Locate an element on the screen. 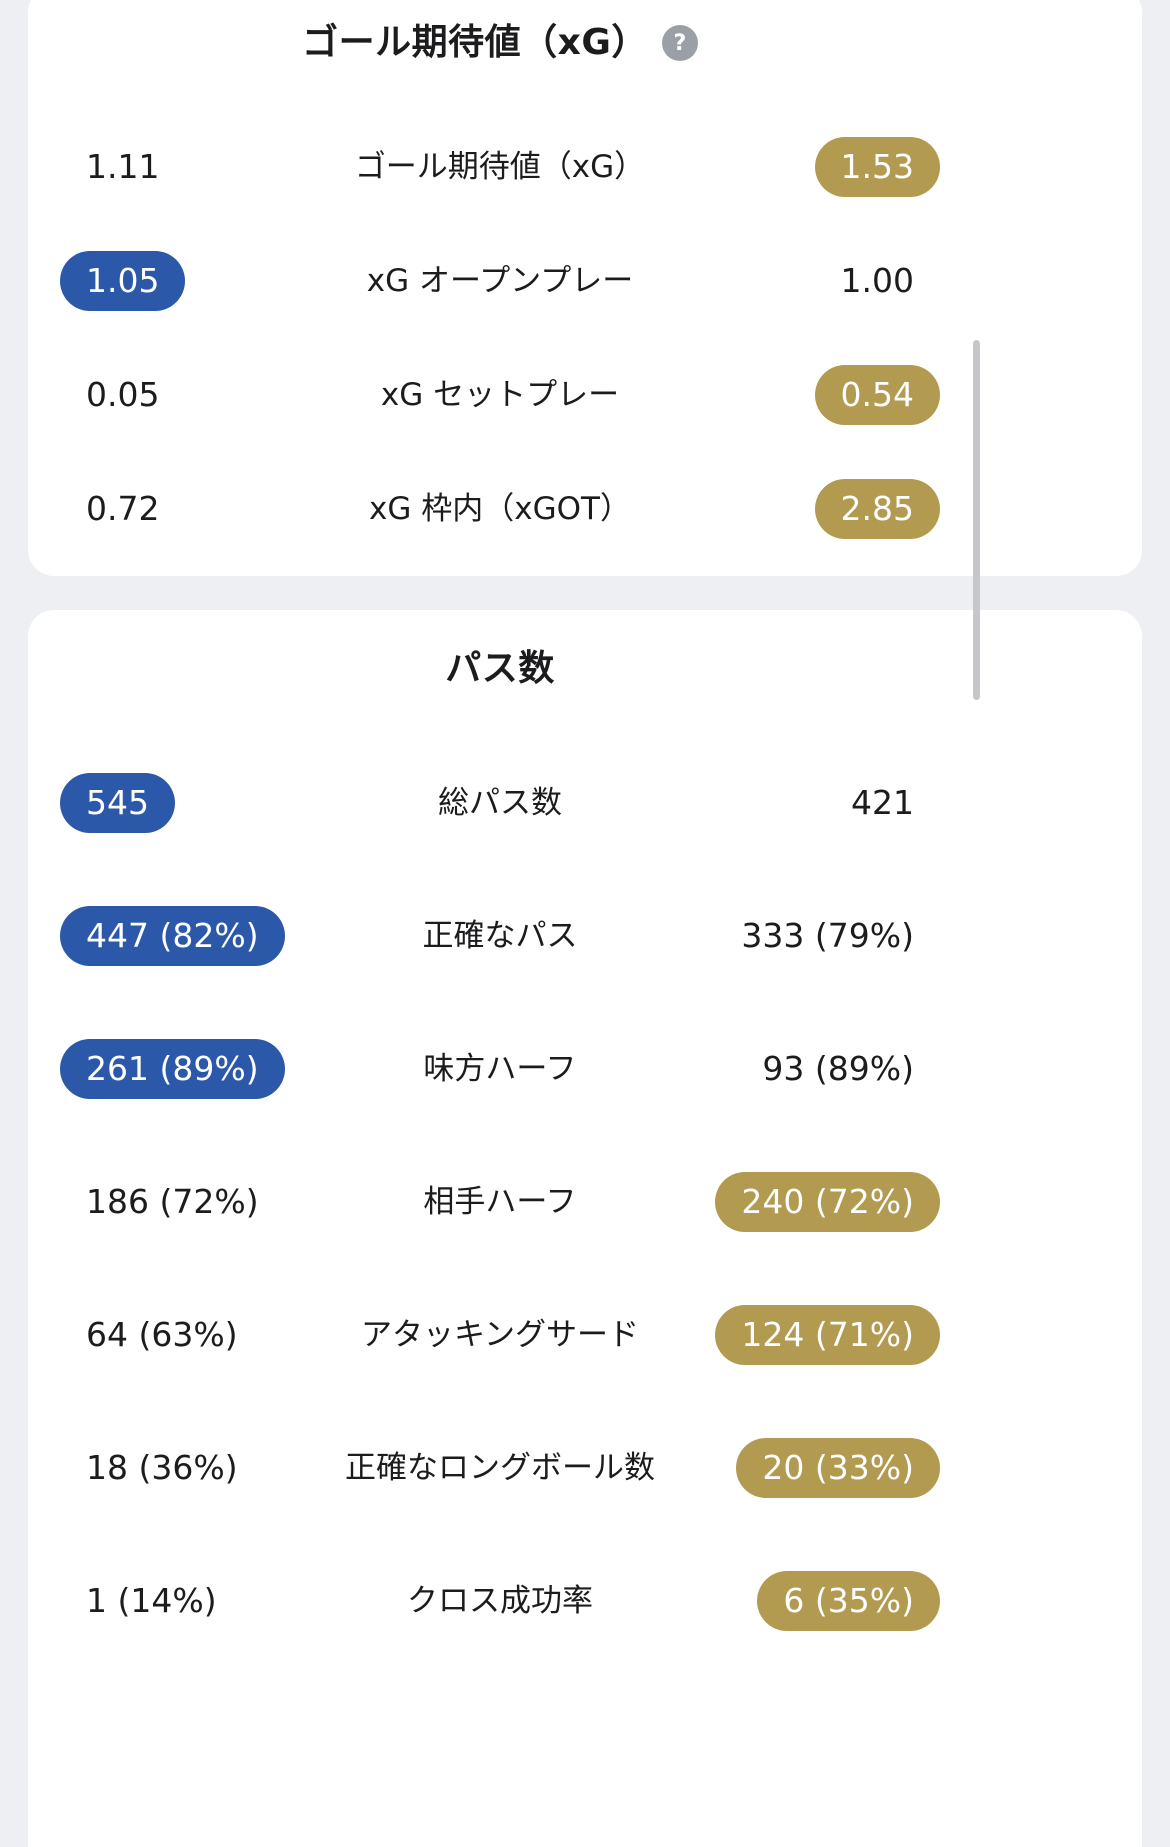 The height and width of the screenshot is (1847, 1170). label-cell: 総パス数 is located at coordinates (500, 803).